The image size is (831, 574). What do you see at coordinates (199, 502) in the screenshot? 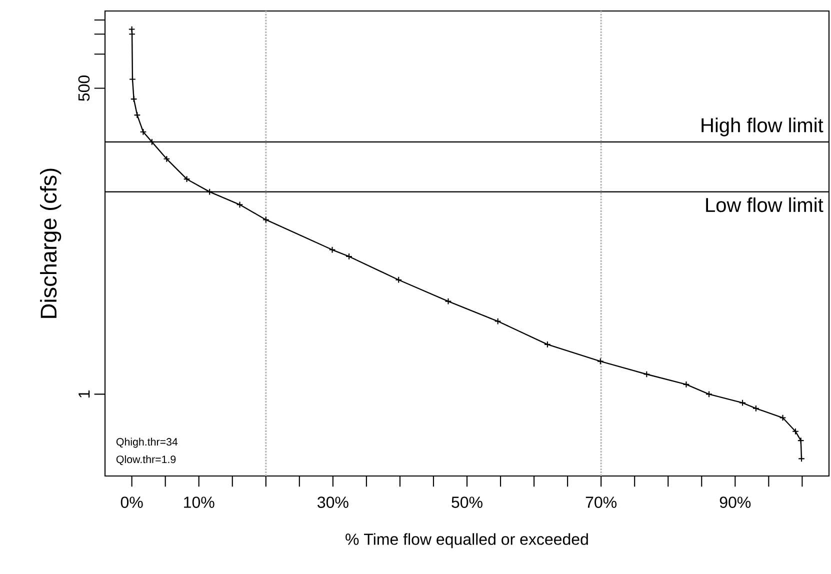
I see `x-tick-label: 10%` at bounding box center [199, 502].